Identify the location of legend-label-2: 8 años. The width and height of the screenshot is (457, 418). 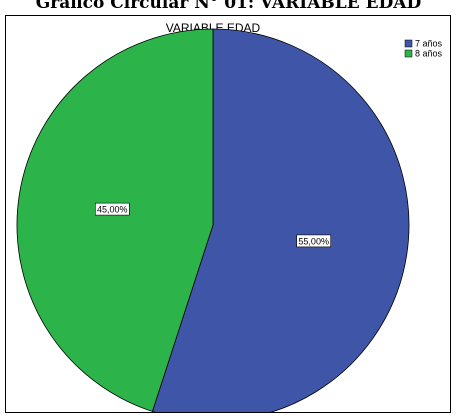
(429, 54).